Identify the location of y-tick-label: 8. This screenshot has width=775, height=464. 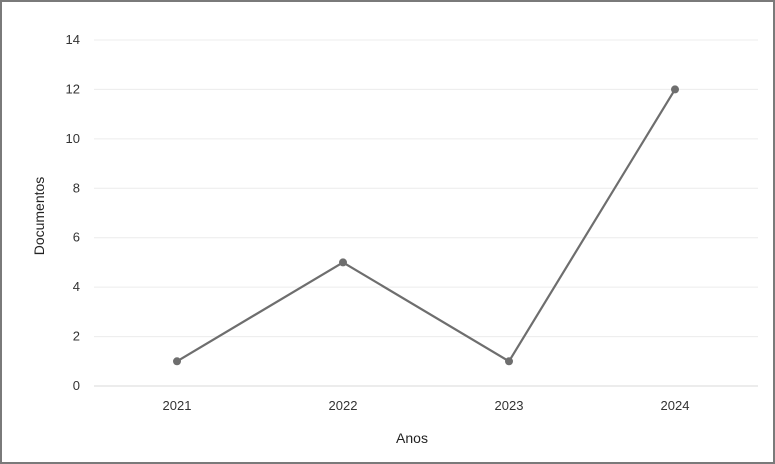
(76, 187).